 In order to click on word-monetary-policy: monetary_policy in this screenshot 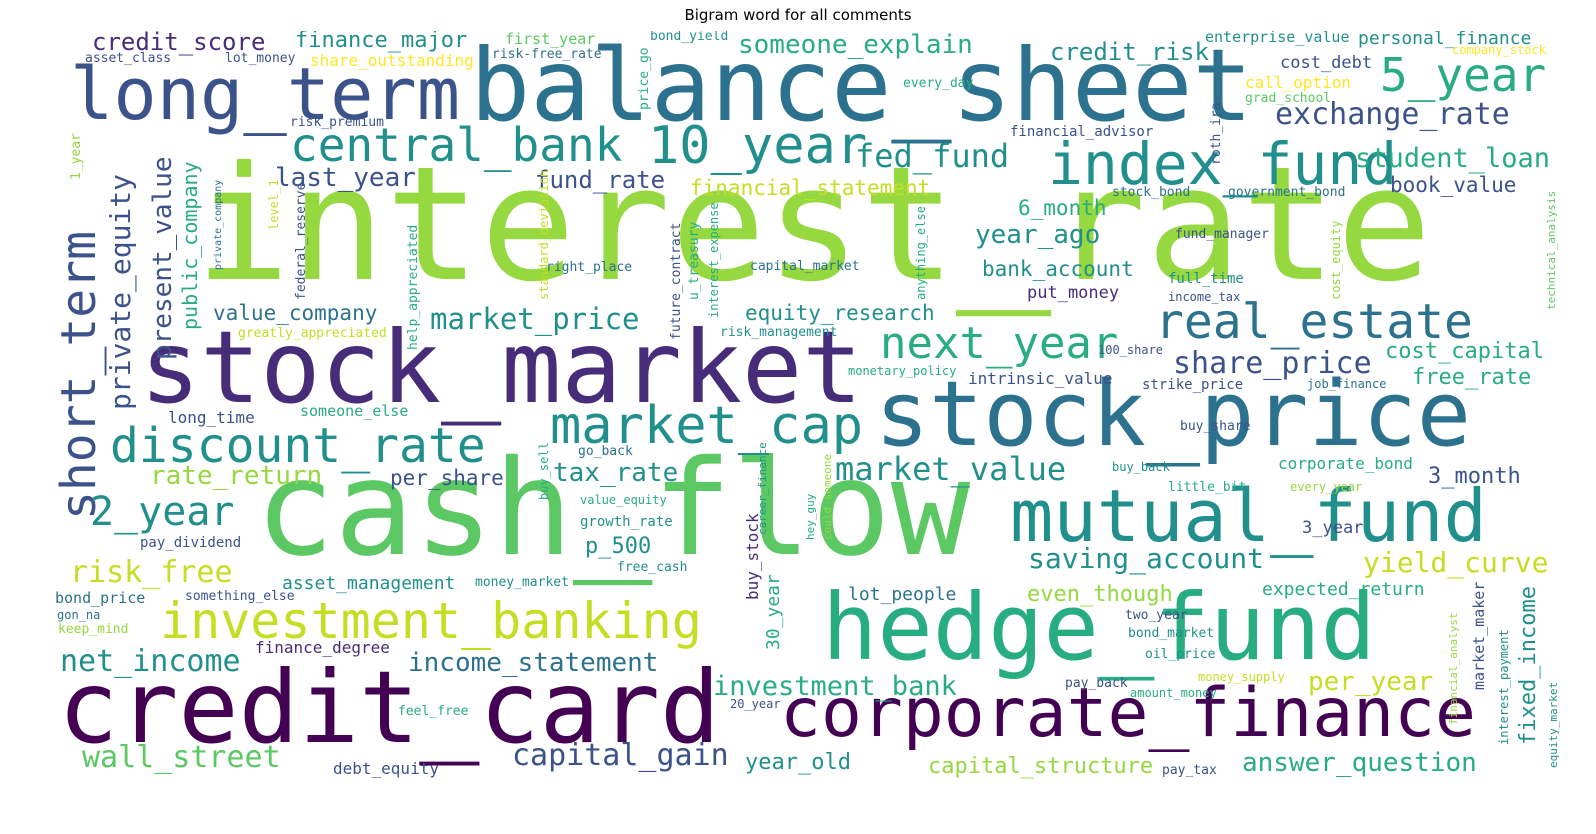, I will do `click(902, 371)`.